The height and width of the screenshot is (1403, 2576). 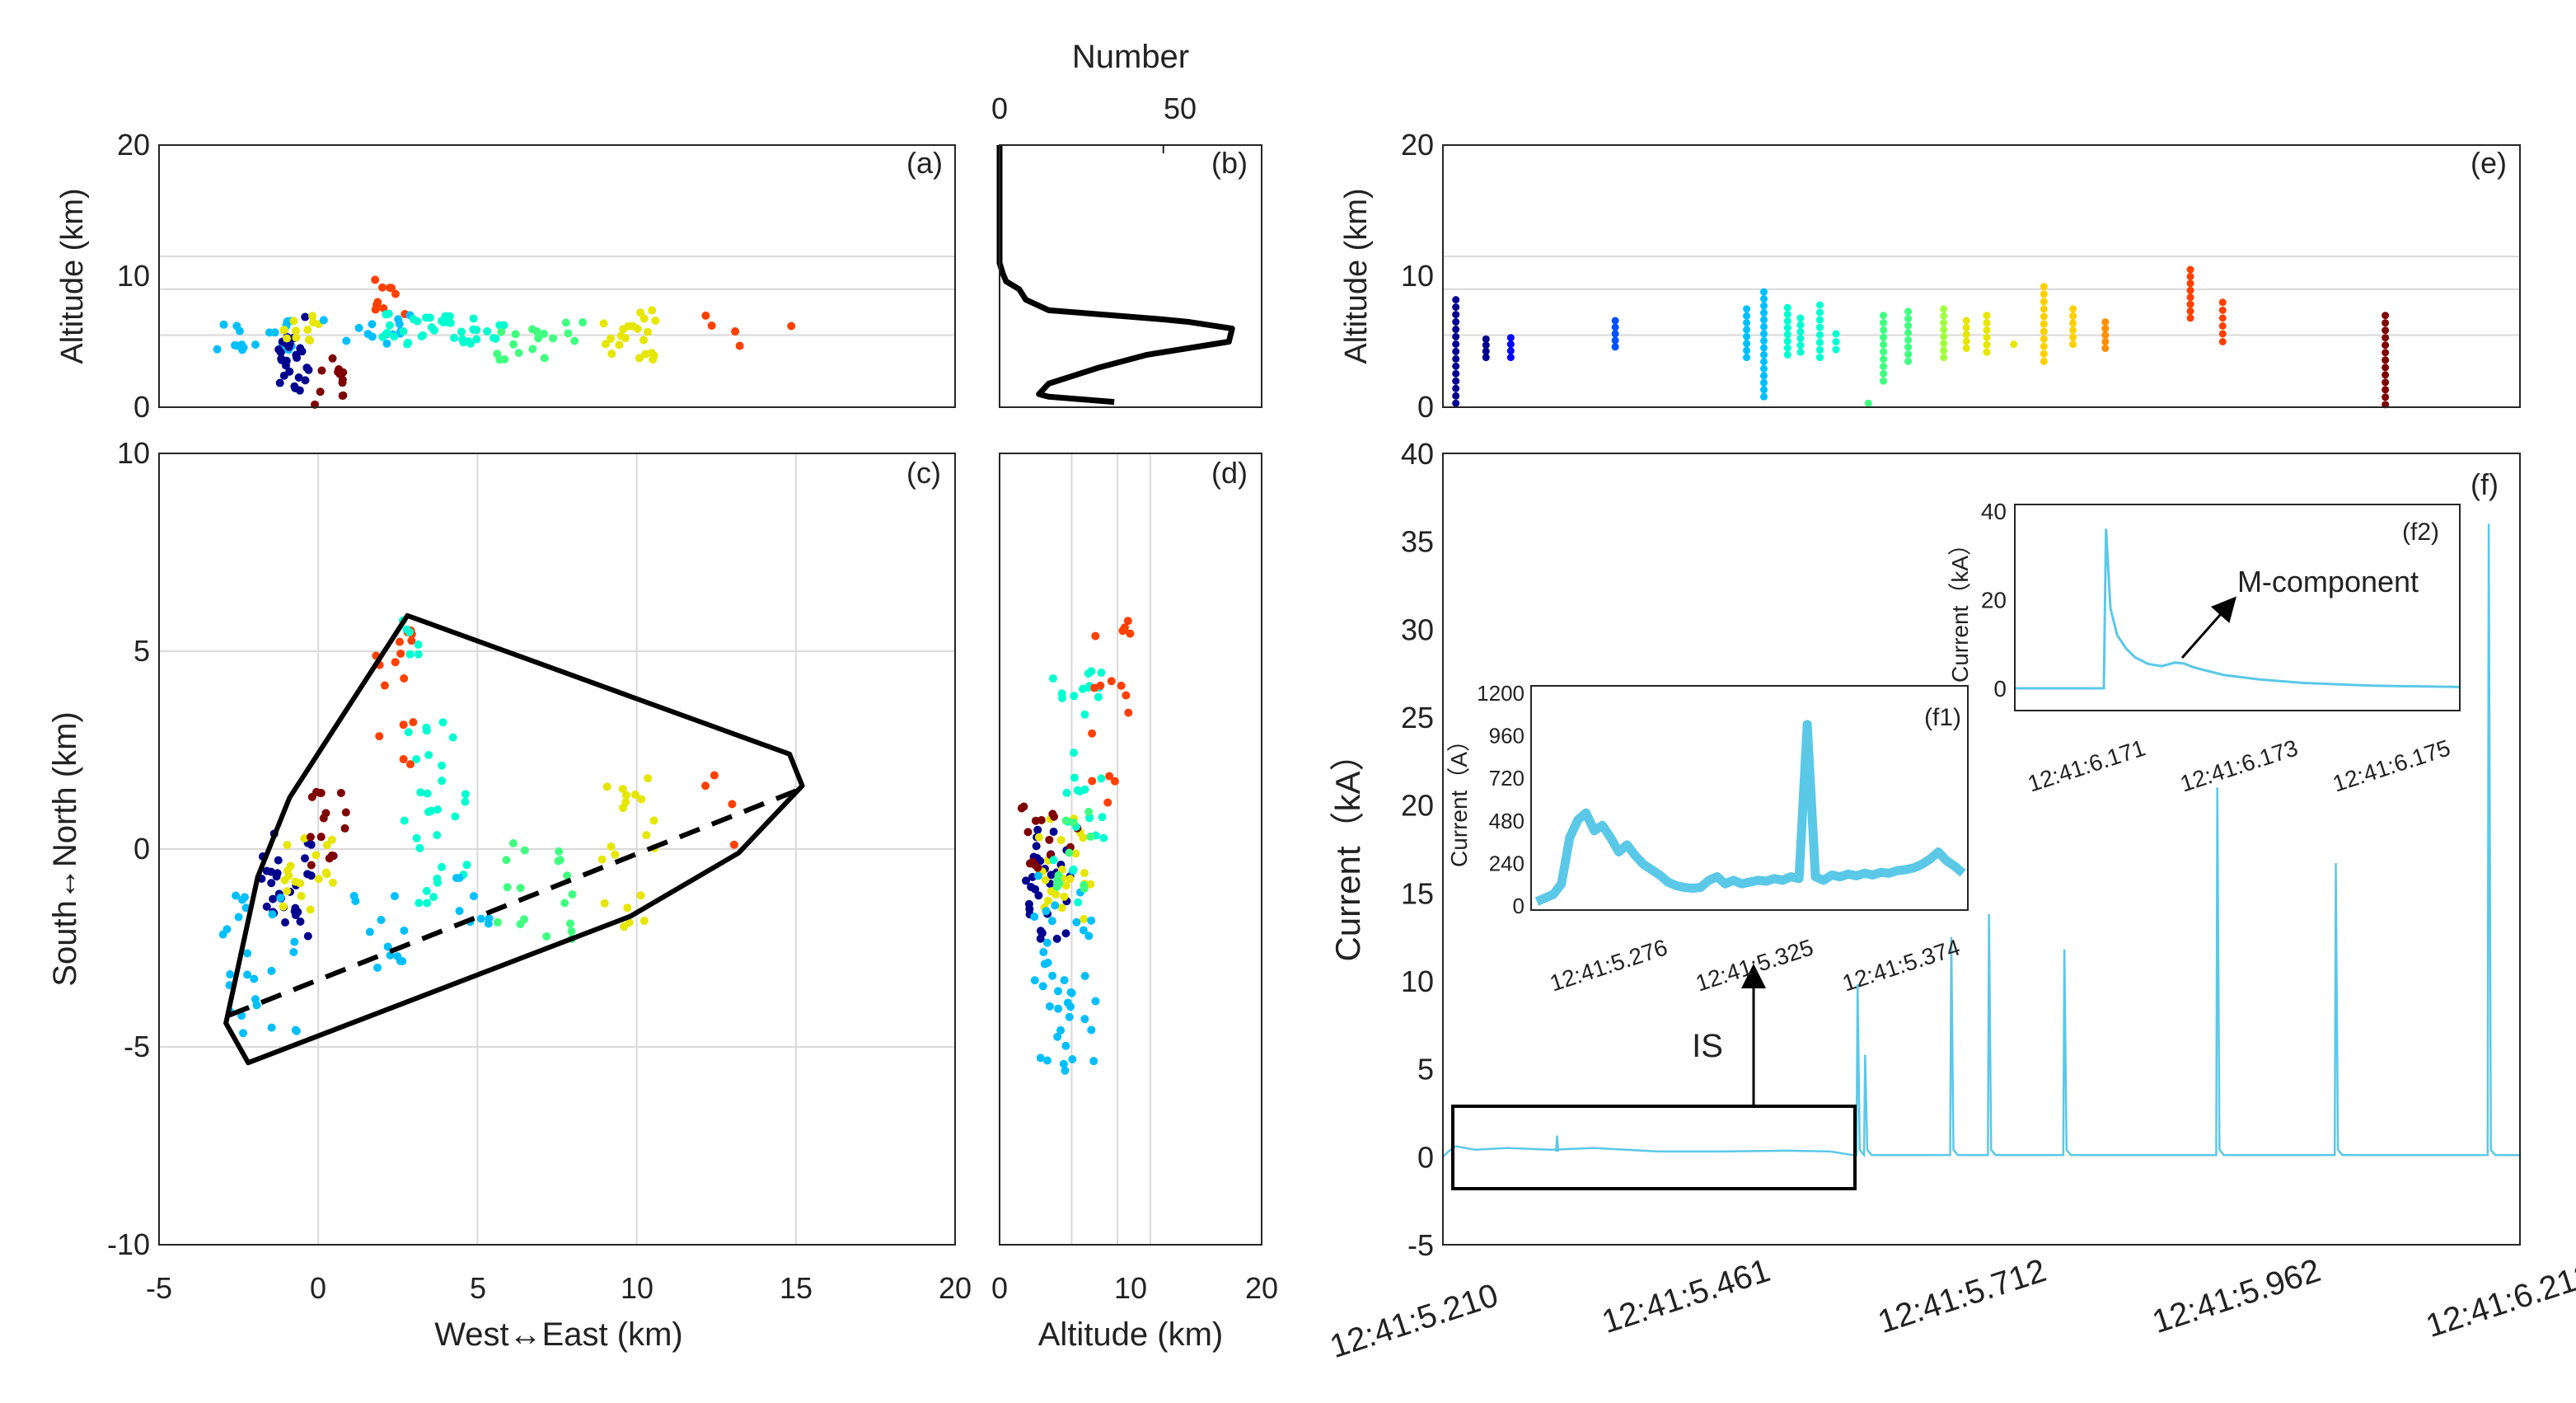 I want to click on inset-f1-ytick-3: 720, so click(x=1507, y=778).